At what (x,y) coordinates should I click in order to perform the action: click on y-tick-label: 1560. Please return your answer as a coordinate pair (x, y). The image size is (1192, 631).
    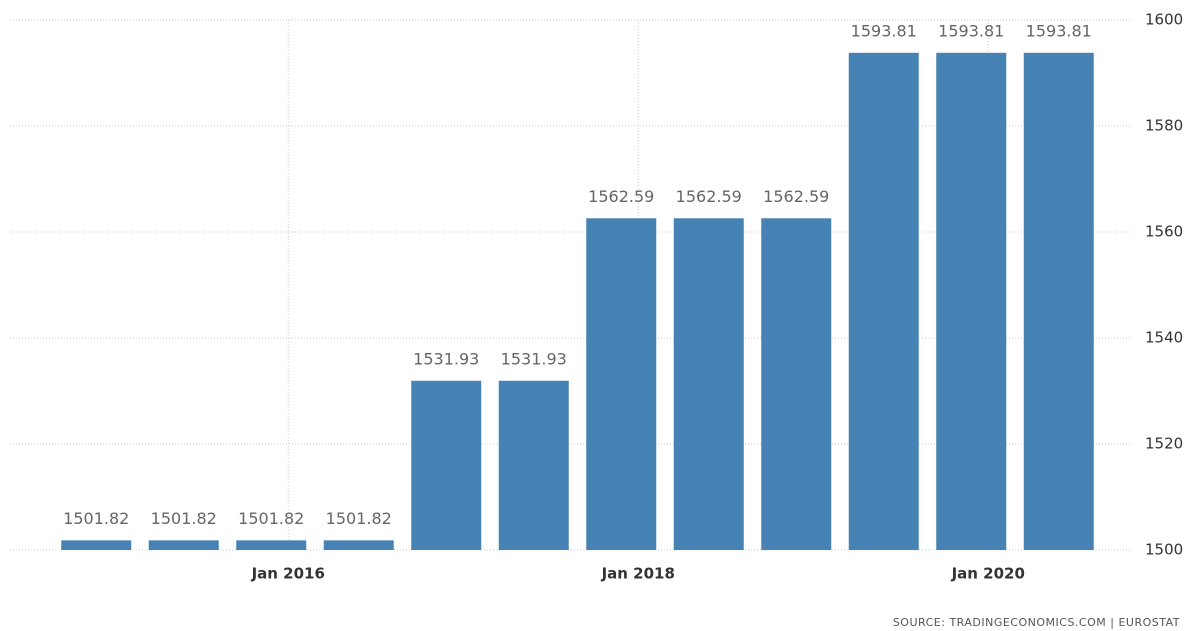
    Looking at the image, I should click on (1164, 232).